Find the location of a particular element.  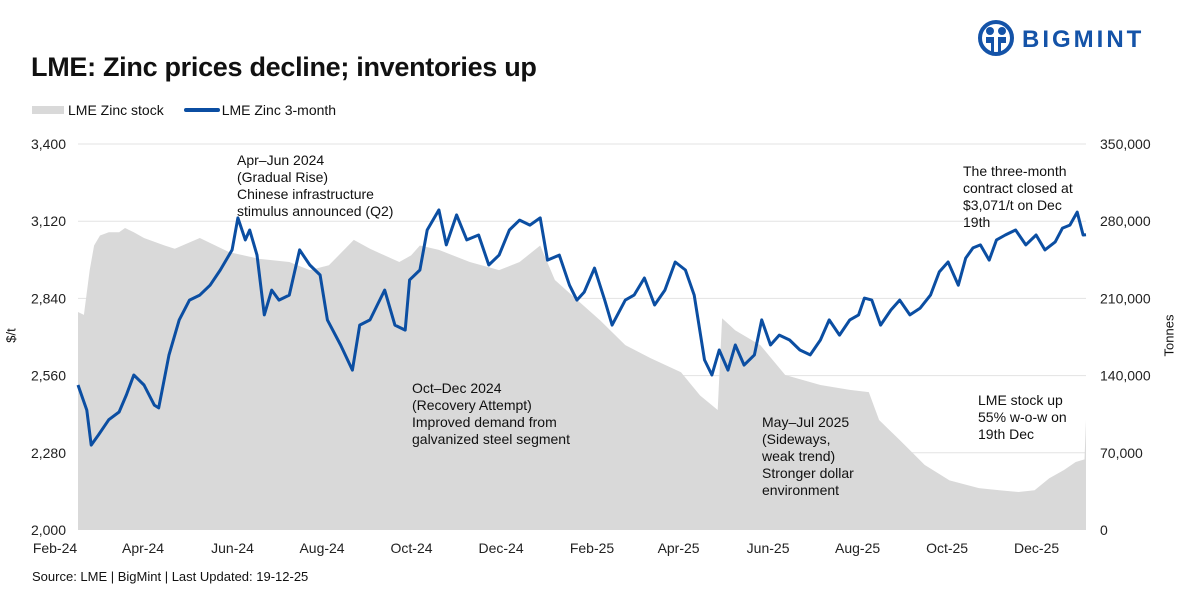

y-axis-title: $/t is located at coordinates (11, 335).